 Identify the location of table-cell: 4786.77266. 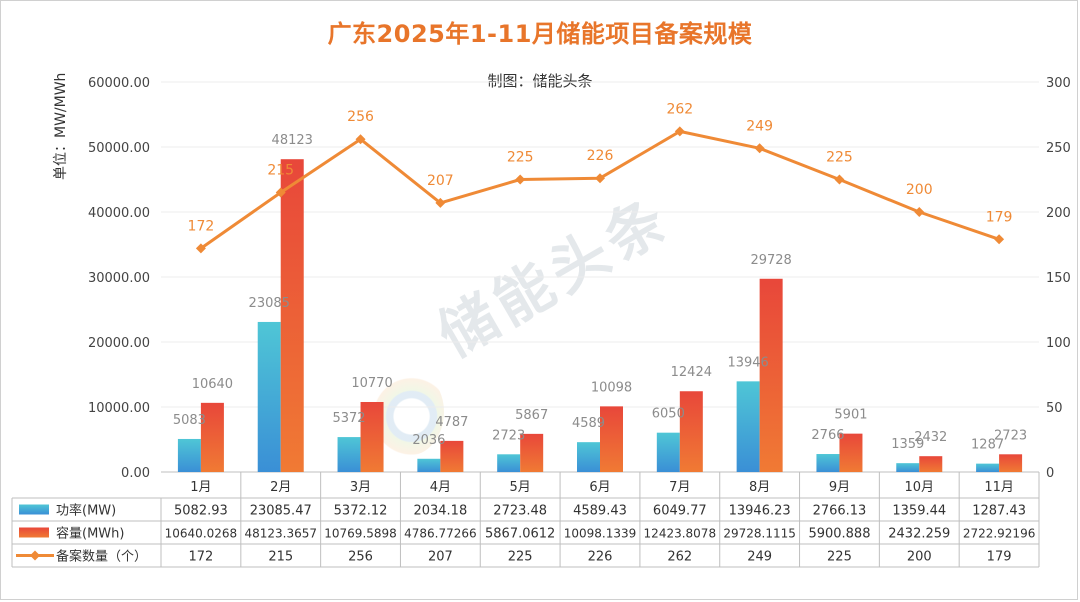
(440, 534).